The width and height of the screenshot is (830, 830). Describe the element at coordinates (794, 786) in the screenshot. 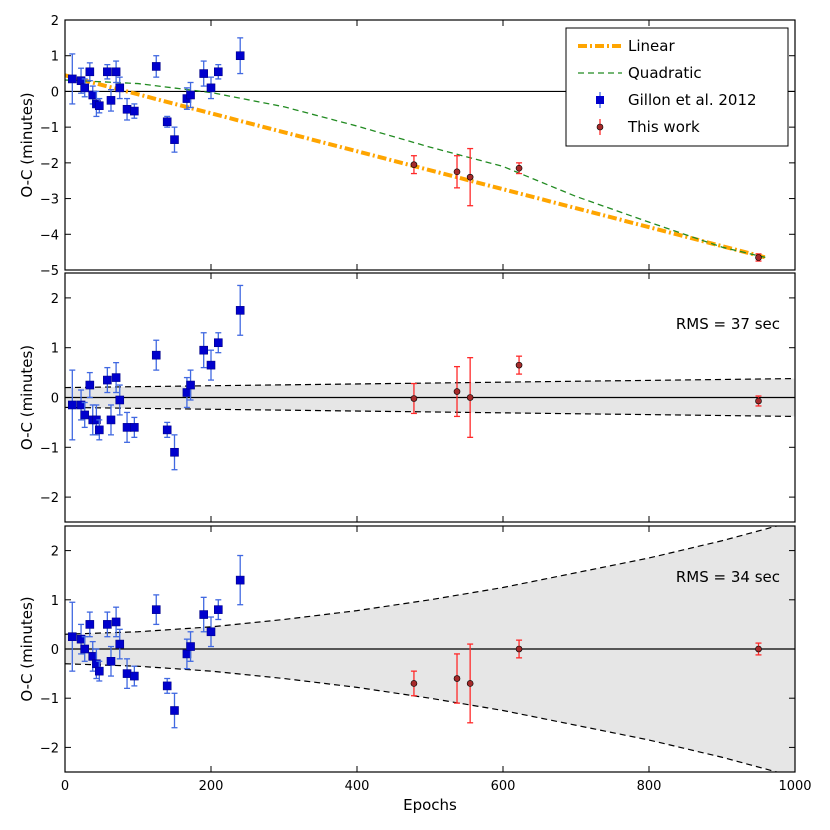

I see `x-tick-label: 1000` at that location.